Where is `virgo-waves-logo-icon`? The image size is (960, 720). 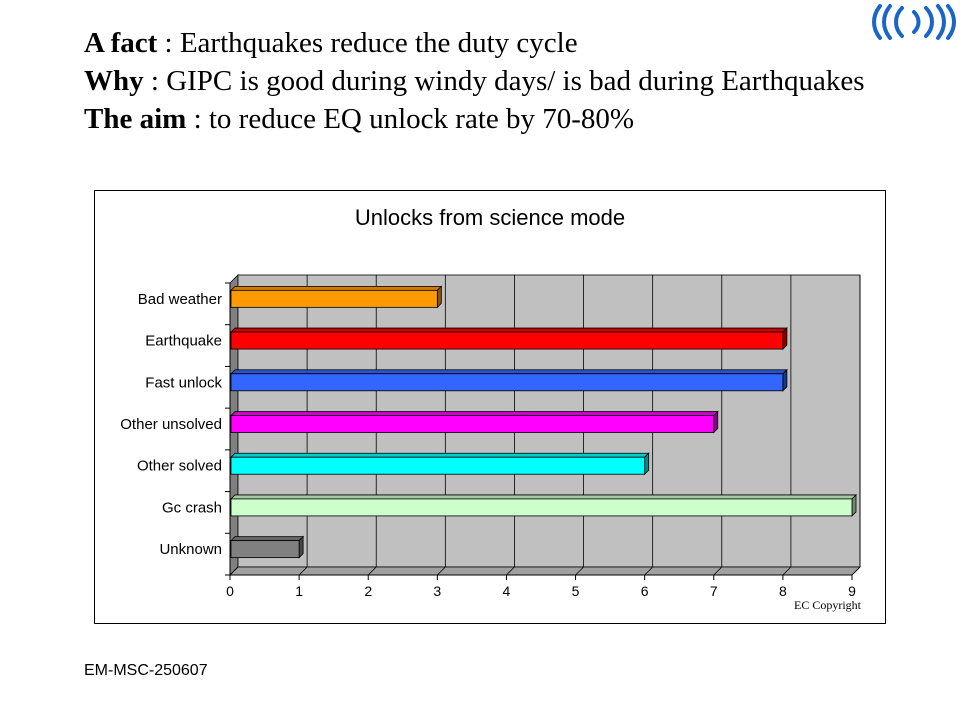 virgo-waves-logo-icon is located at coordinates (914, 22).